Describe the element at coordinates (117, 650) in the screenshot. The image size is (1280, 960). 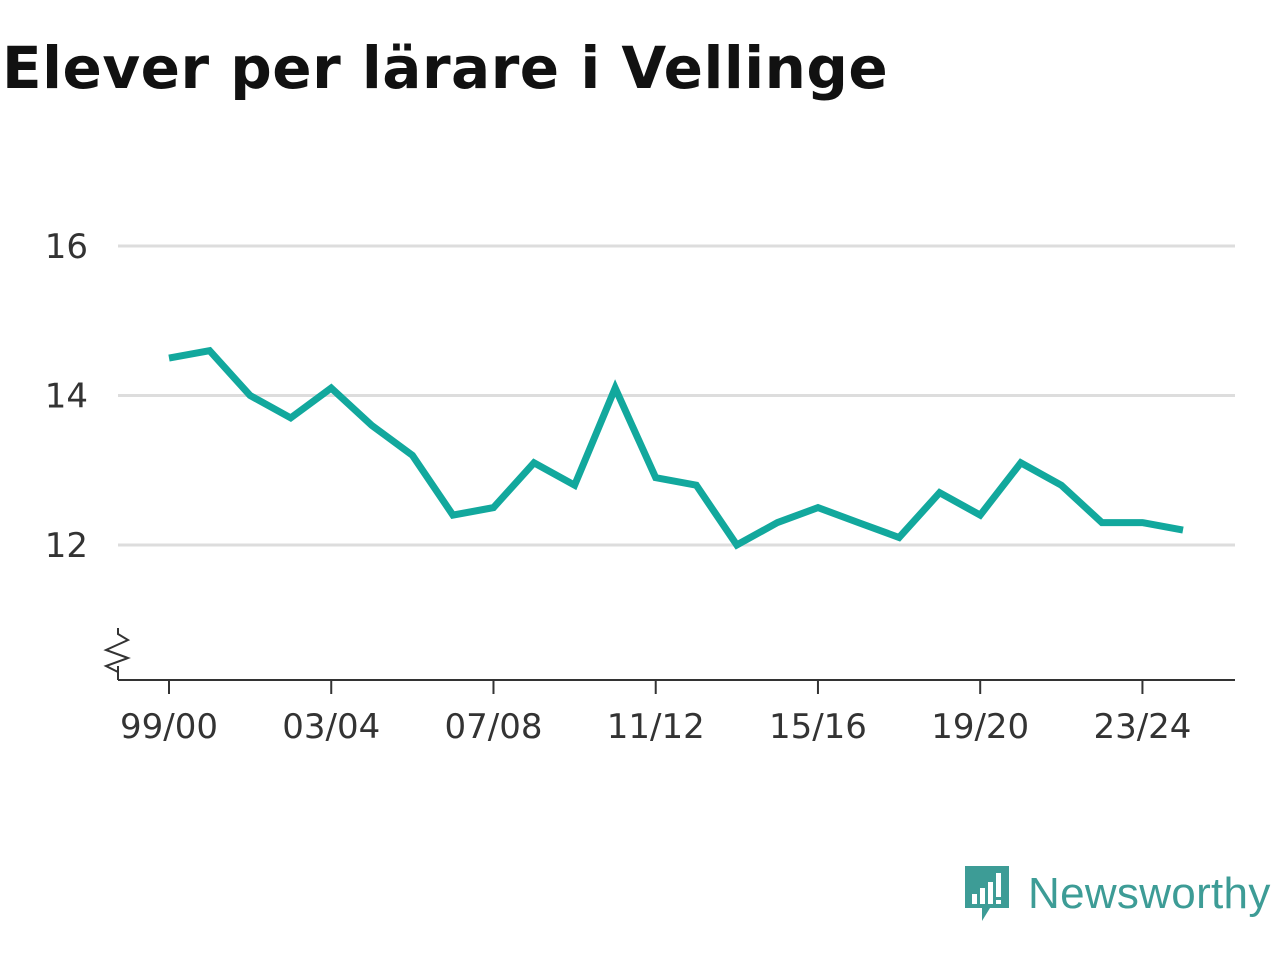
I see `axis-break-marker` at that location.